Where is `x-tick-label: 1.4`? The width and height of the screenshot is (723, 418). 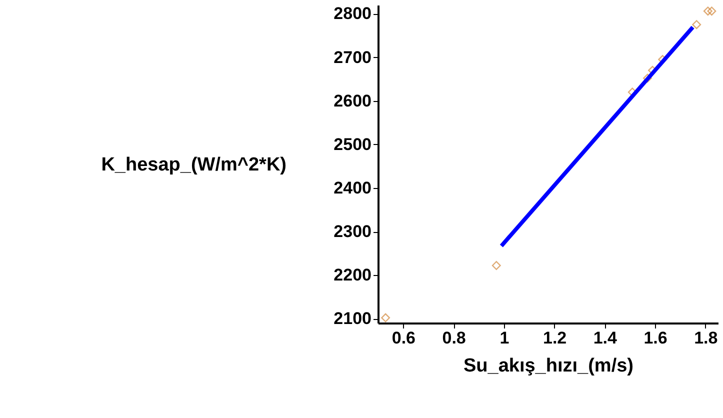
x-tick-label: 1.4 is located at coordinates (605, 338).